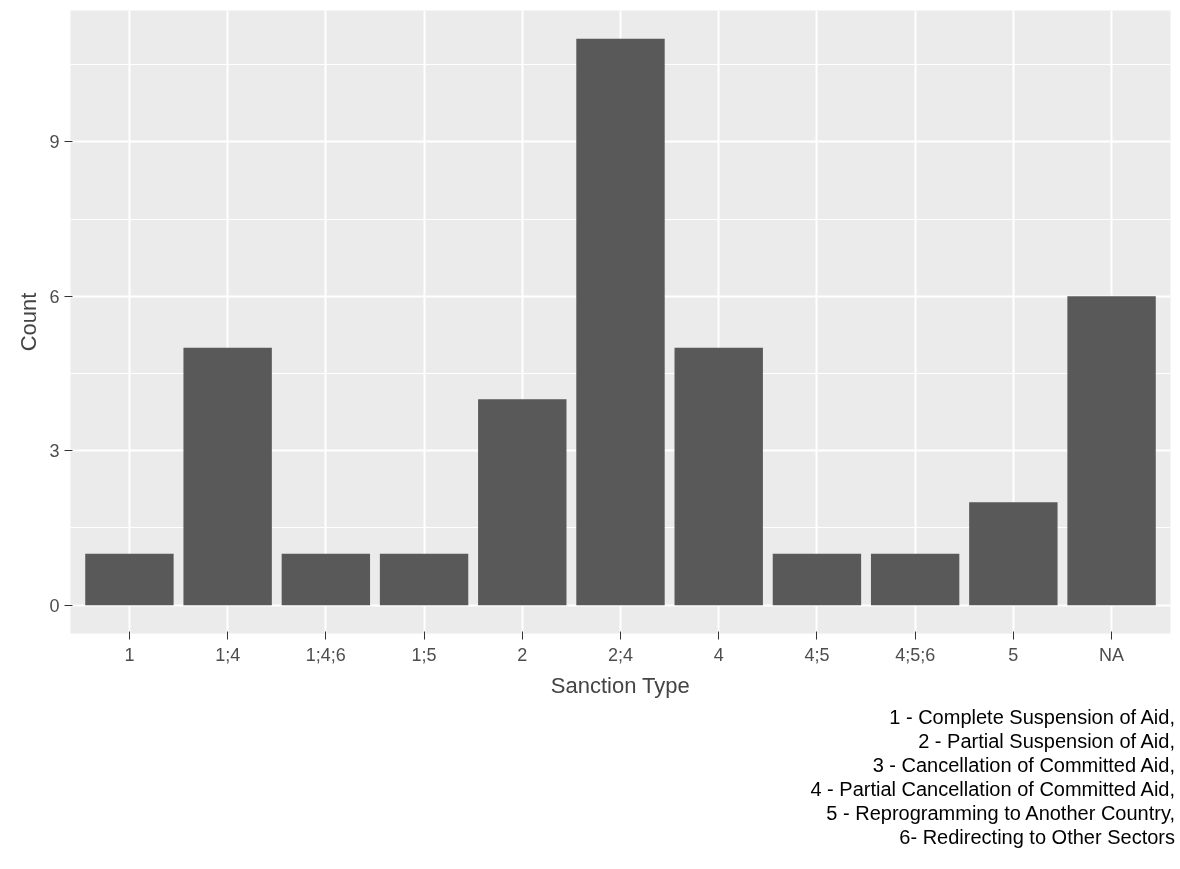 This screenshot has height=869, width=1180. I want to click on x-tick-label: 2, so click(522, 654).